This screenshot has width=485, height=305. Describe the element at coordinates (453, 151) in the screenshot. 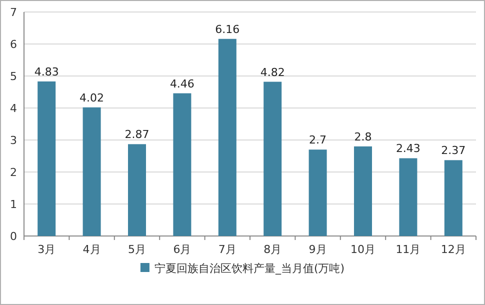

I see `data-label: 2.37` at that location.